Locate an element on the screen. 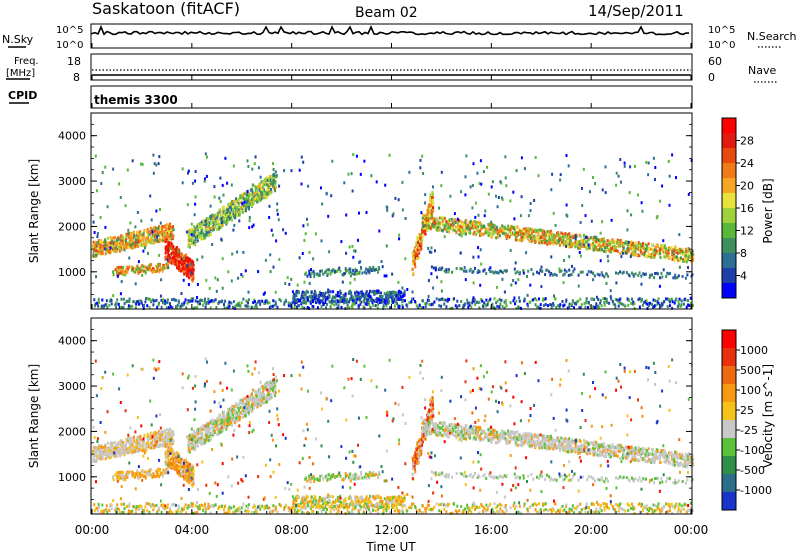 The height and width of the screenshot is (554, 800). cpid-panel: CPID themis 3300 is located at coordinates (350, 97).